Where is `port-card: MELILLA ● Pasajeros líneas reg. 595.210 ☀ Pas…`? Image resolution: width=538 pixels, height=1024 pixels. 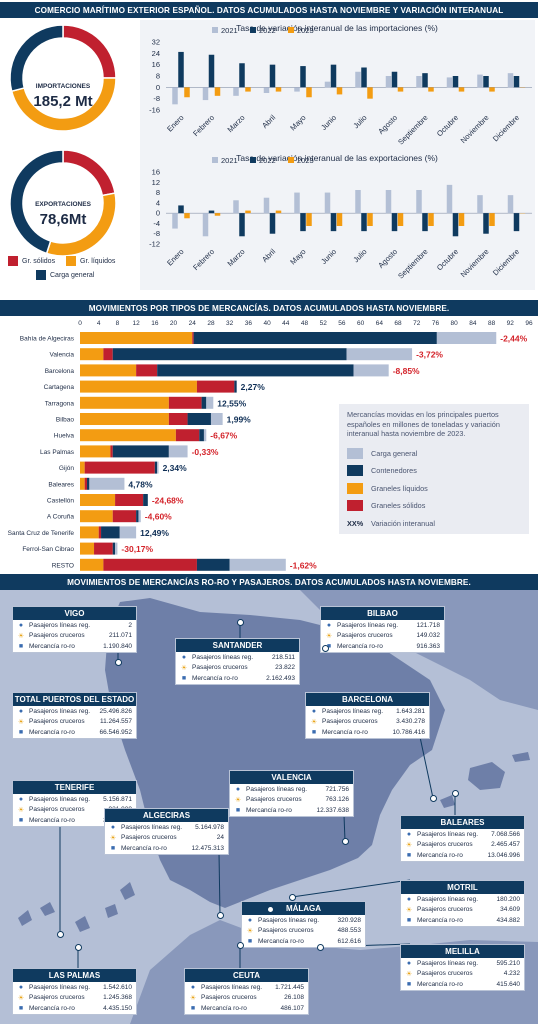
port-card: MELILLA ● Pasajeros líneas reg. 595.210 ☀ Pas… is located at coordinates (462, 967).